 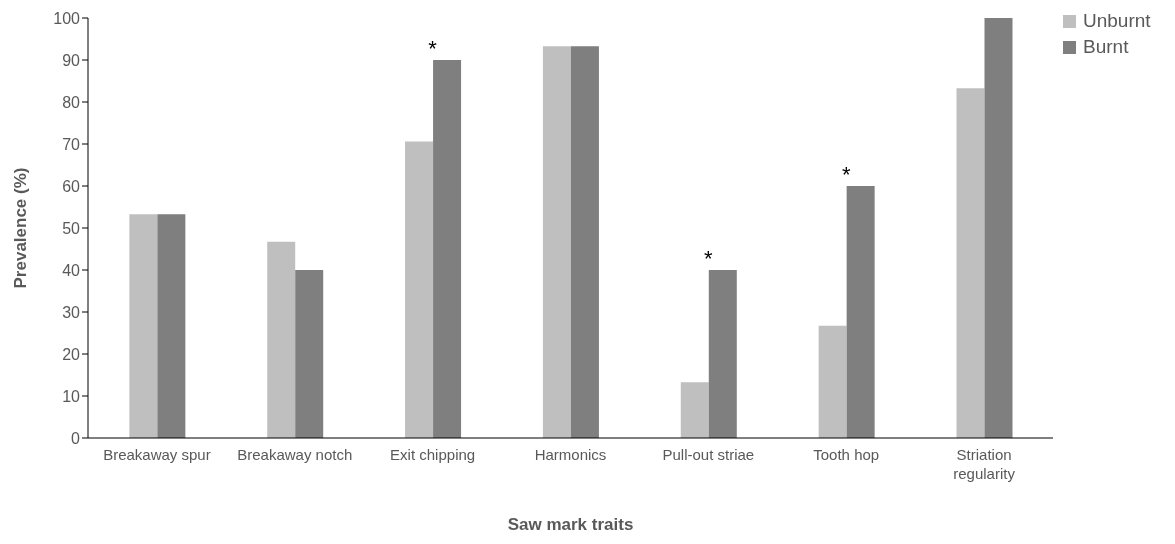 What do you see at coordinates (1117, 21) in the screenshot?
I see `legend-label: Unburnt` at bounding box center [1117, 21].